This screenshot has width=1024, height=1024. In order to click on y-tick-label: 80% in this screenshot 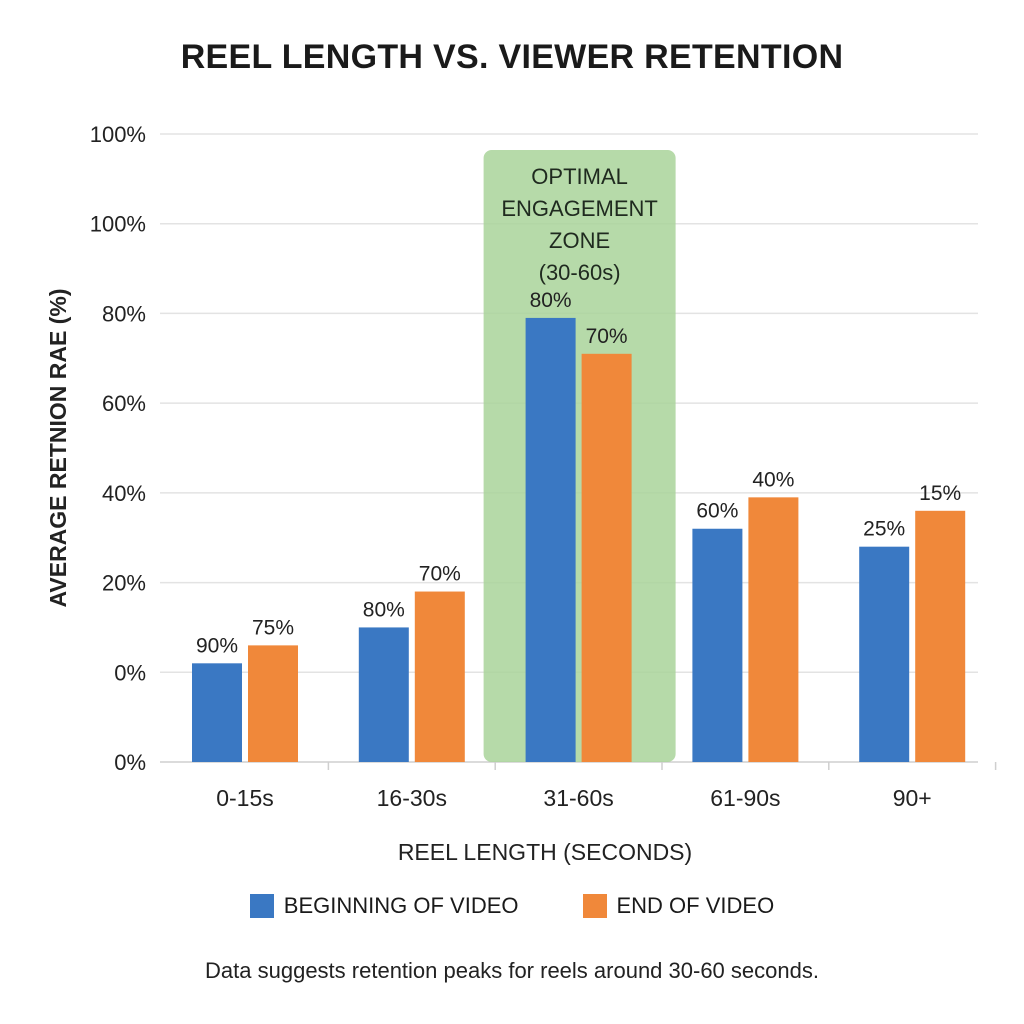, I will do `click(124, 313)`.